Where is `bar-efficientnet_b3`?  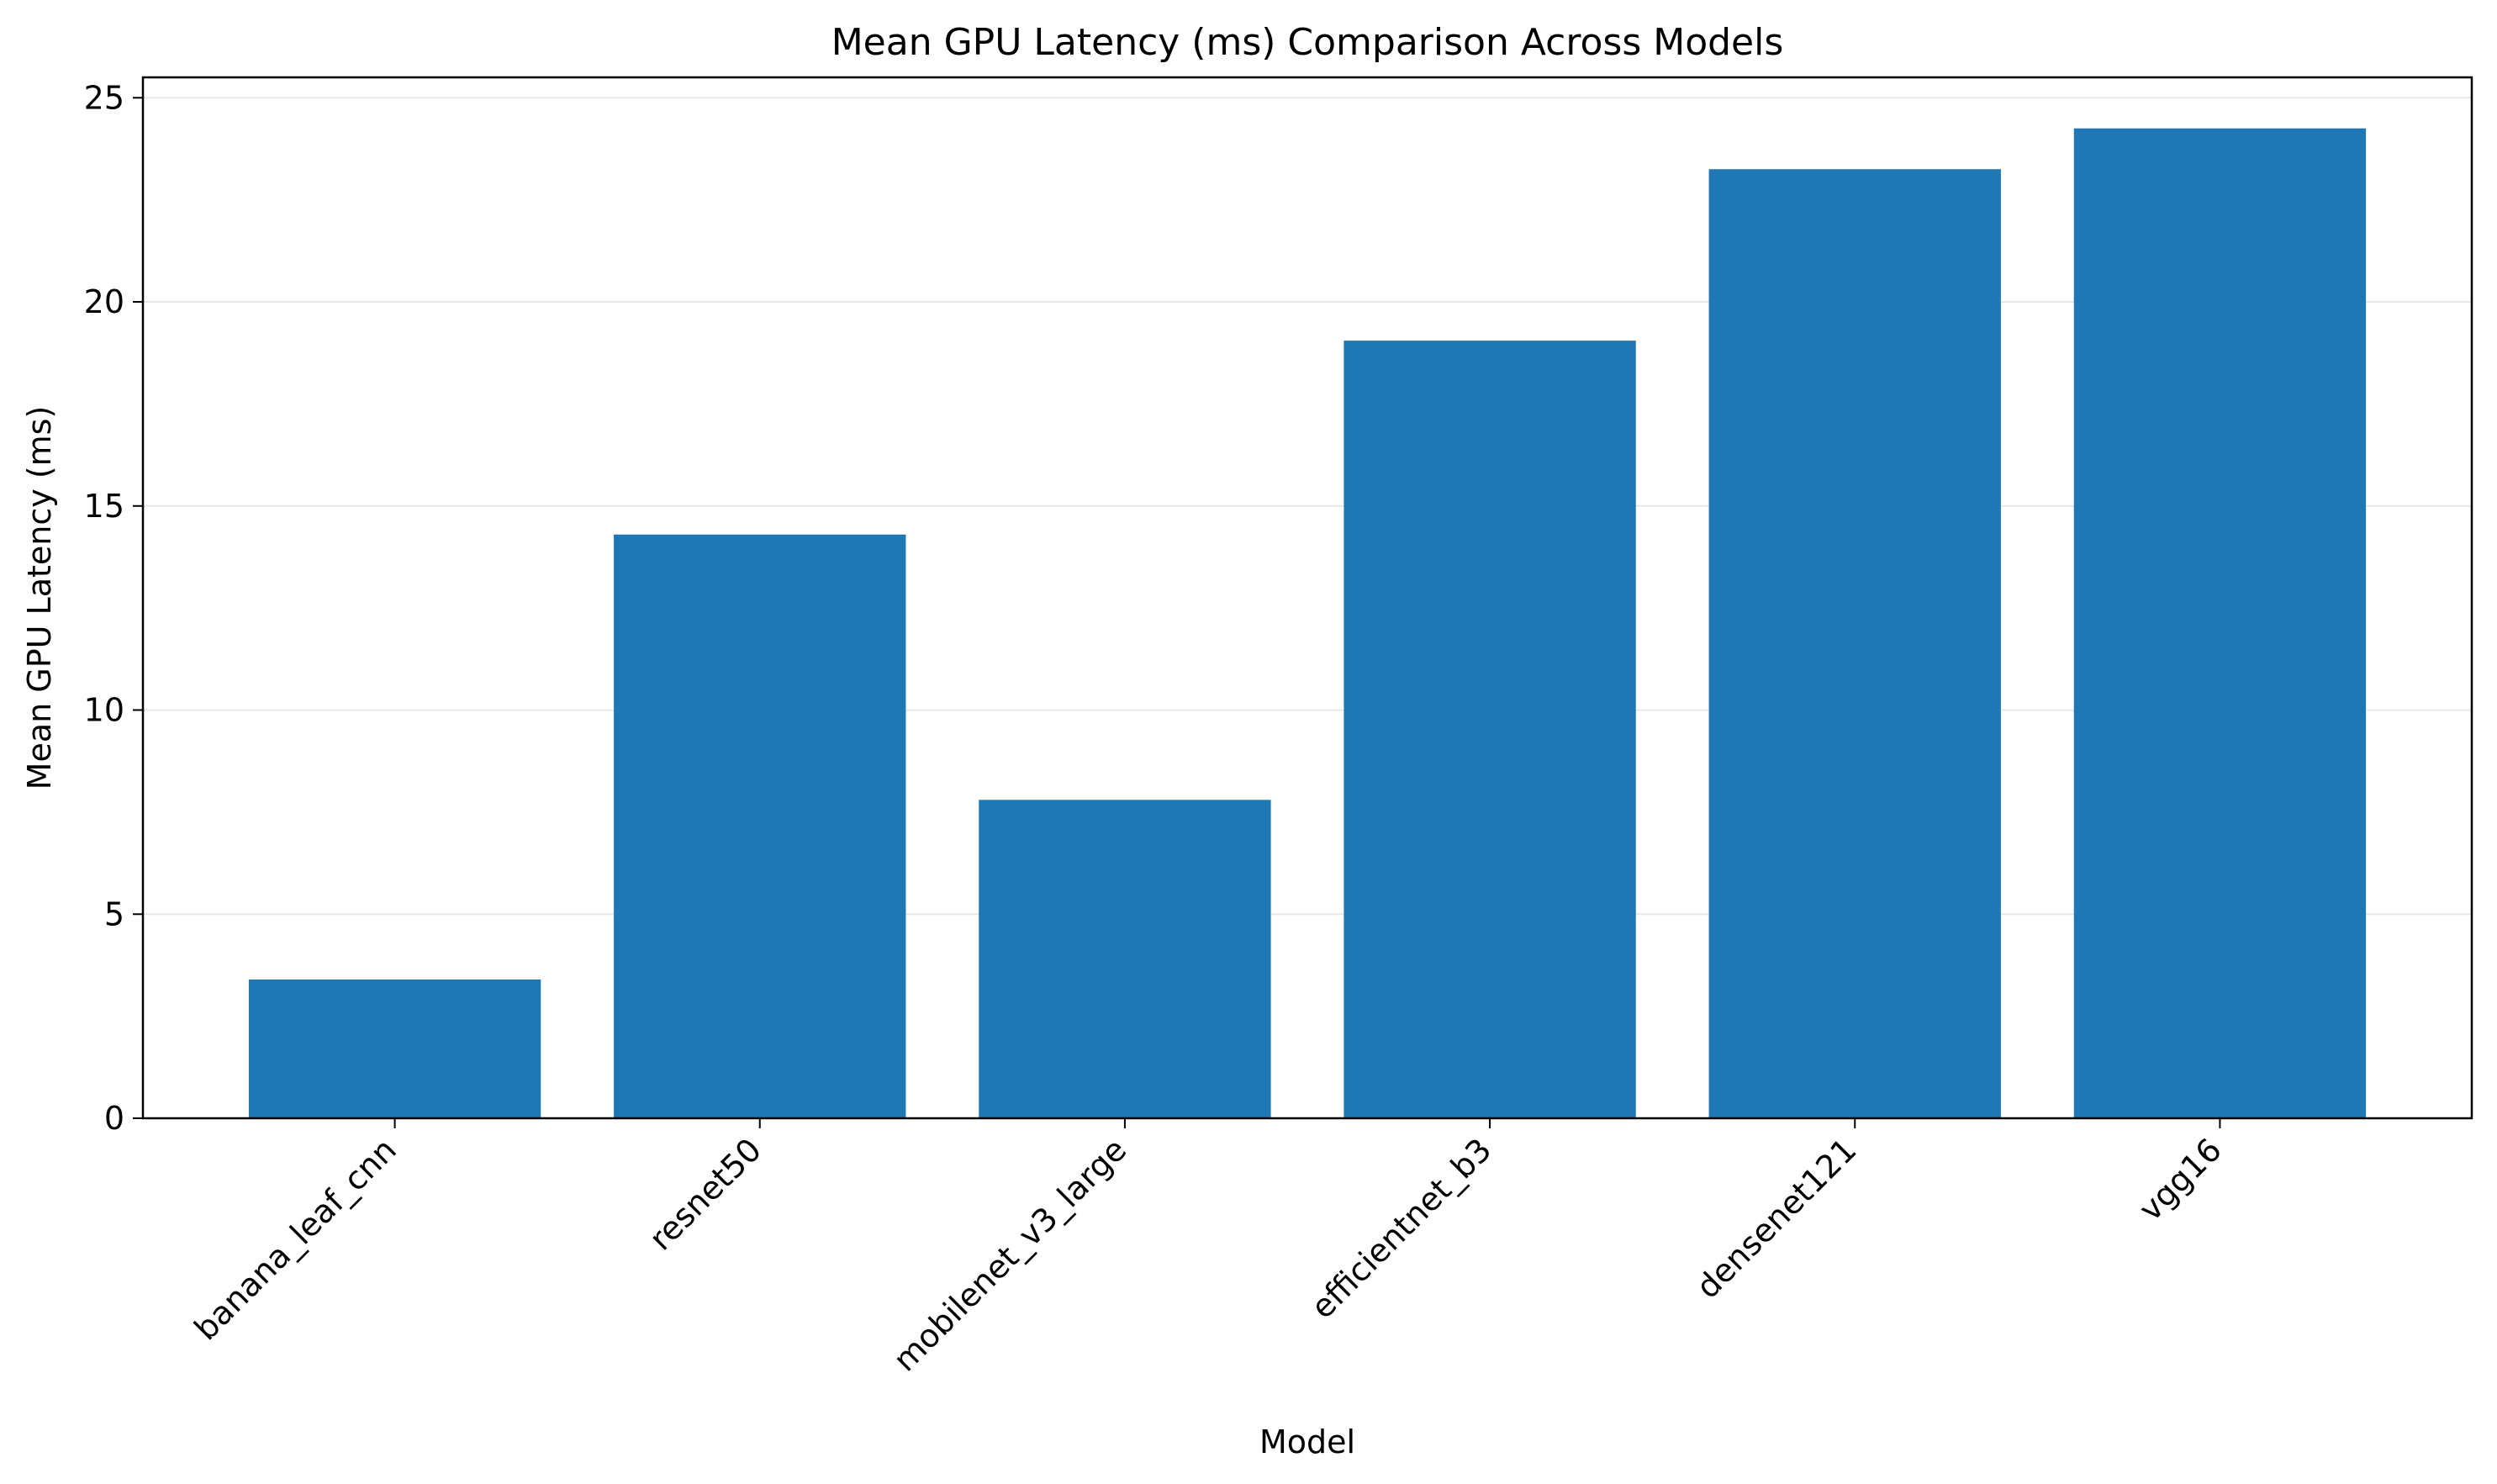 bar-efficientnet_b3 is located at coordinates (1490, 729).